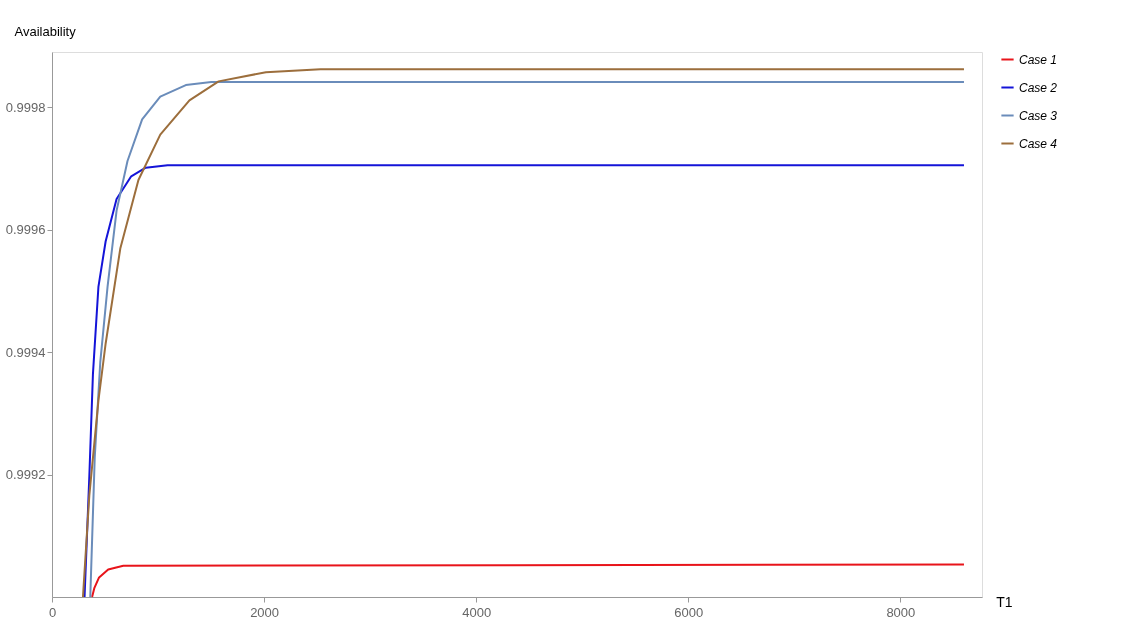 This screenshot has height=628, width=1123. Describe the element at coordinates (689, 612) in the screenshot. I see `x-tick-label: 6000` at that location.